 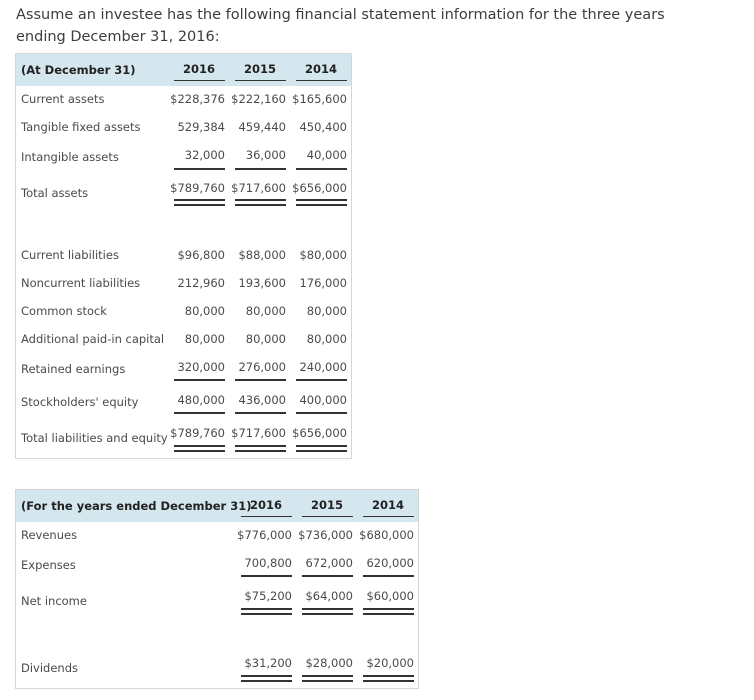 I want to click on row-label: Total assets, so click(x=55, y=193).